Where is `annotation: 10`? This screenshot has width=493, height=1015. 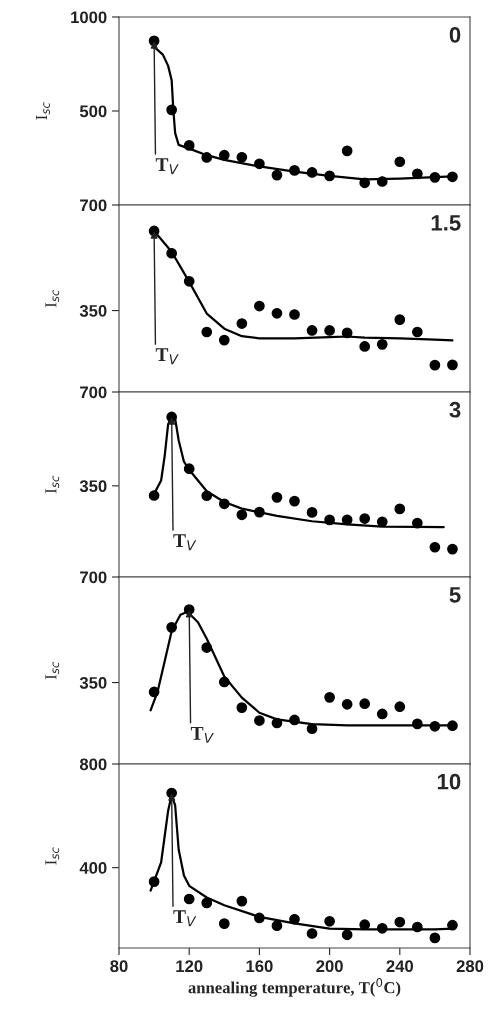 annotation: 10 is located at coordinates (449, 781).